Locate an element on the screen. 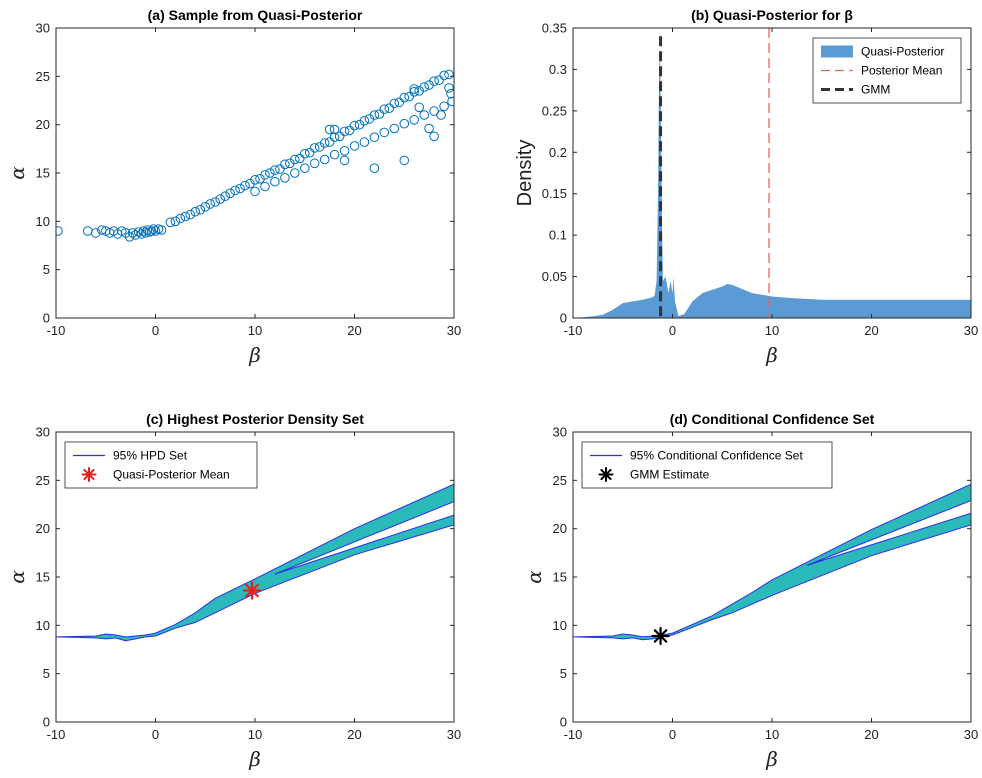 The height and width of the screenshot is (778, 982). chart-title: (c) Highest Posterior Density Set is located at coordinates (255, 419).